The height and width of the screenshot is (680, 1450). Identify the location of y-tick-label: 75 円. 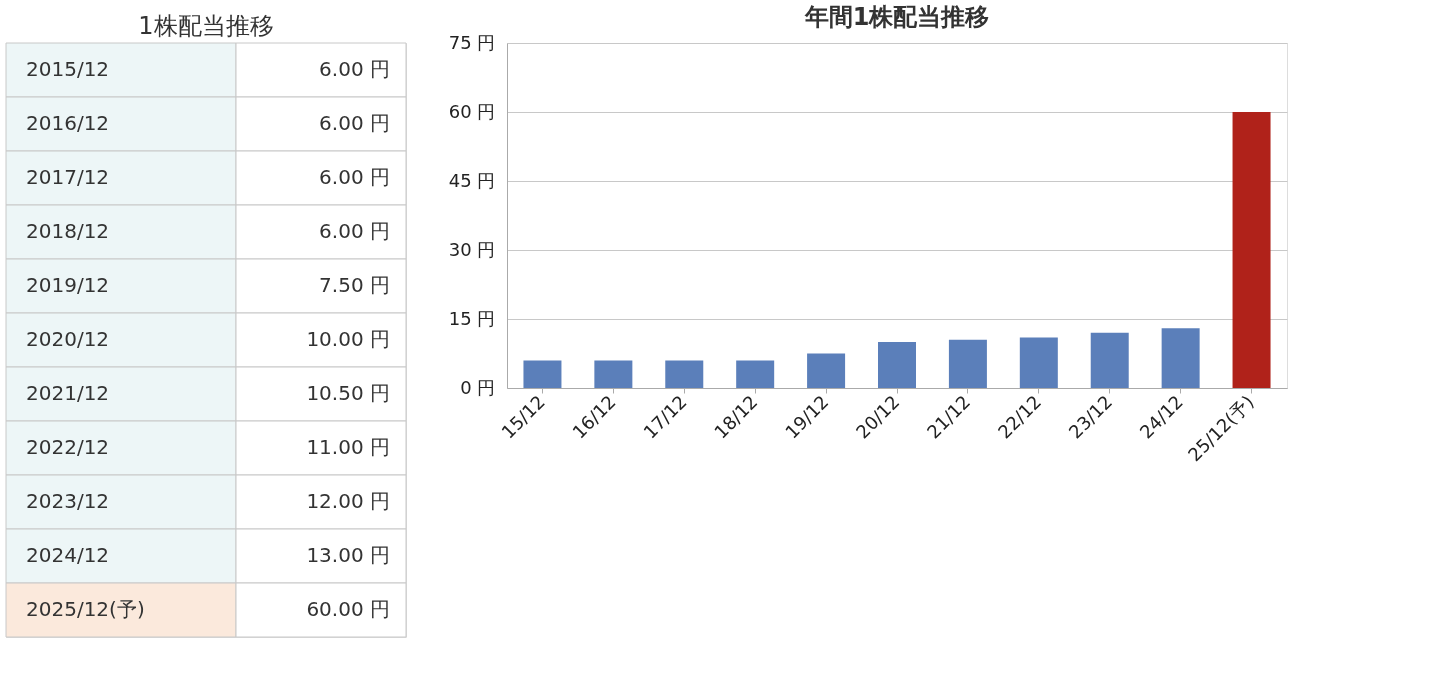
(472, 42).